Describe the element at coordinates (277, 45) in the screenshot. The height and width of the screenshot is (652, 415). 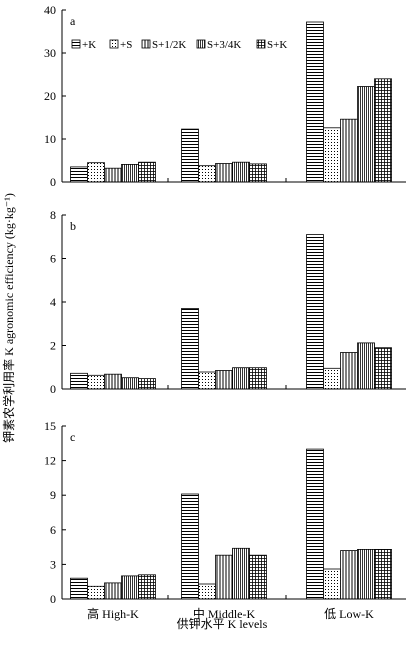
I see `legend-label-5: S+K` at that location.